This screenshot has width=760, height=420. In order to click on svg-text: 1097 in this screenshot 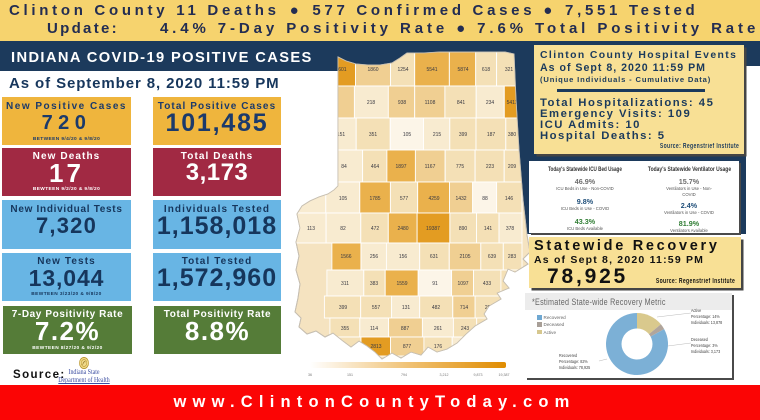, I will do `click(462, 284)`.